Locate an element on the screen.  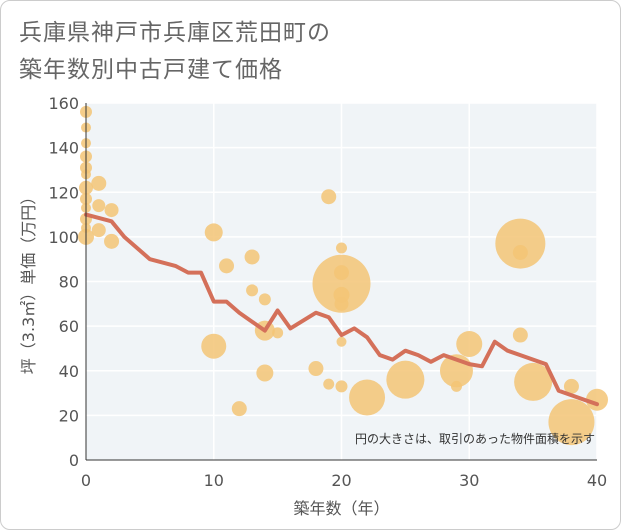
y-tick-label: 120 is located at coordinates (63, 192).